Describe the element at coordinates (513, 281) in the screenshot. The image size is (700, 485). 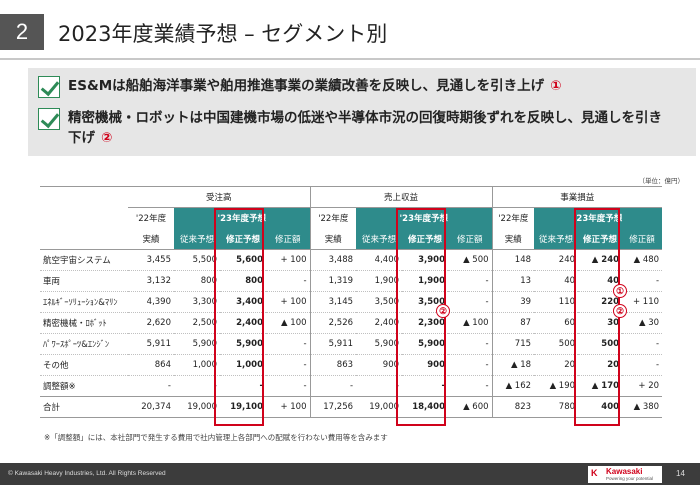
I see `table-cell: 13` at that location.